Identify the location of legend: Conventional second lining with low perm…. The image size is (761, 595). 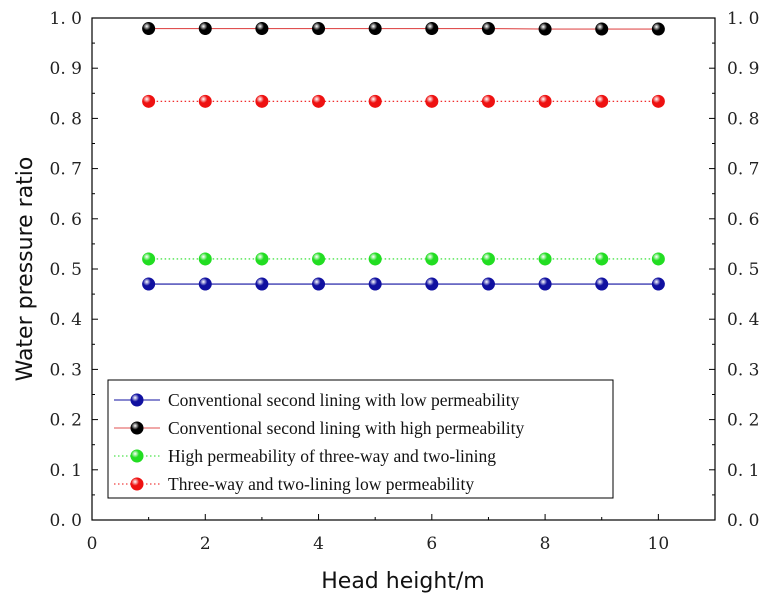
(360, 439).